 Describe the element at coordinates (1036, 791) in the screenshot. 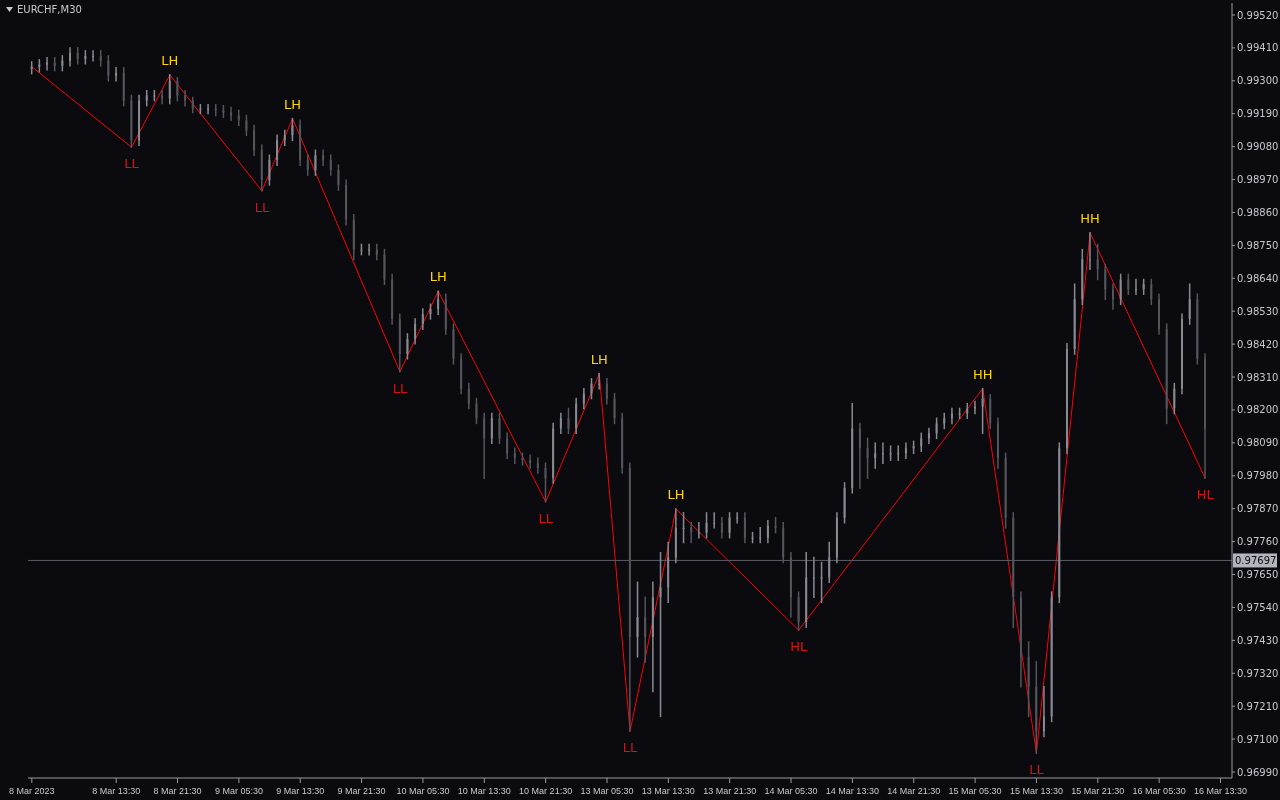

I see `x-tick-label: 15 Mar 13:30` at that location.